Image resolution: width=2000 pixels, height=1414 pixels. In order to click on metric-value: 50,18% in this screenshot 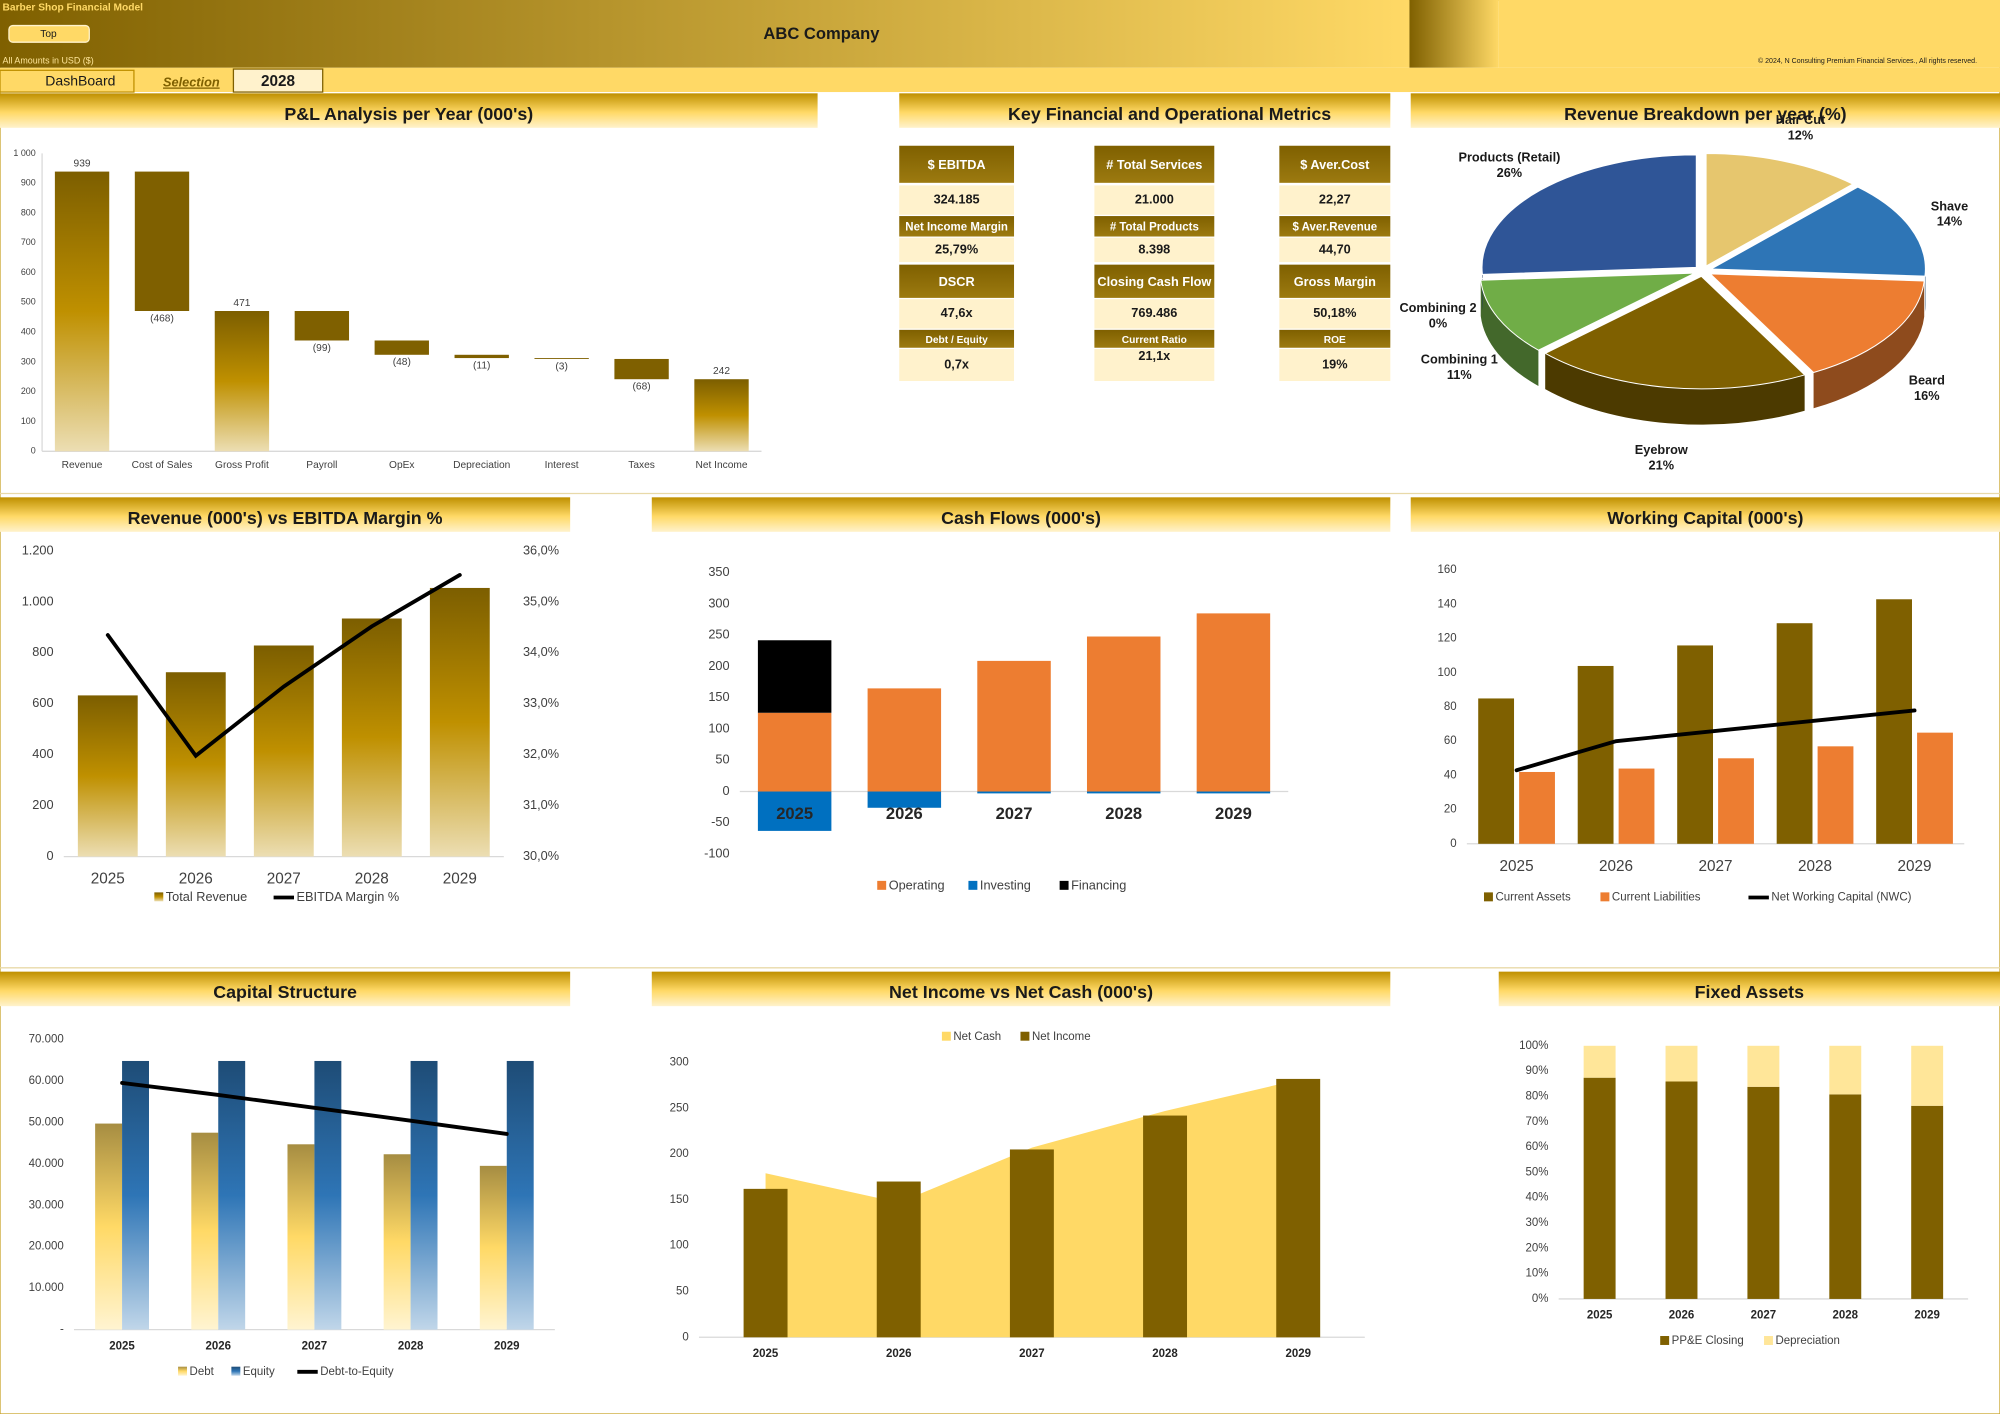, I will do `click(1334, 312)`.